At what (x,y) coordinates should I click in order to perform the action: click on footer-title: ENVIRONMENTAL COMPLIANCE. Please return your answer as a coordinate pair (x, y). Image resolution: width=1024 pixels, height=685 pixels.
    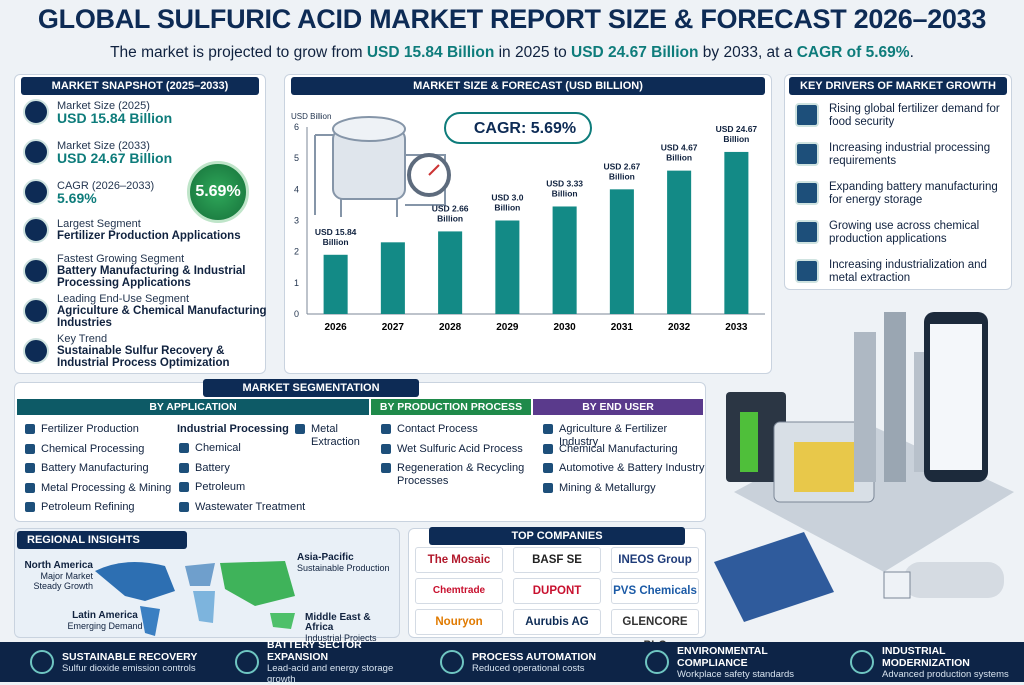
    Looking at the image, I should click on (722, 656).